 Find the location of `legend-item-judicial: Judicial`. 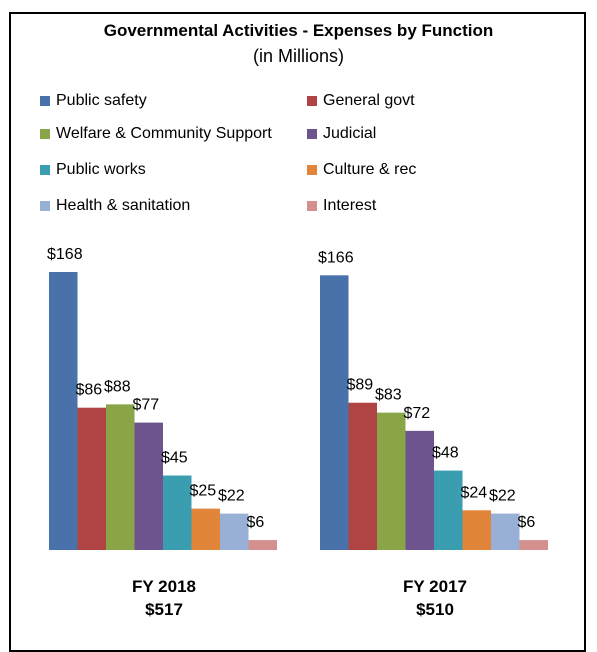

legend-item-judicial: Judicial is located at coordinates (341, 134).